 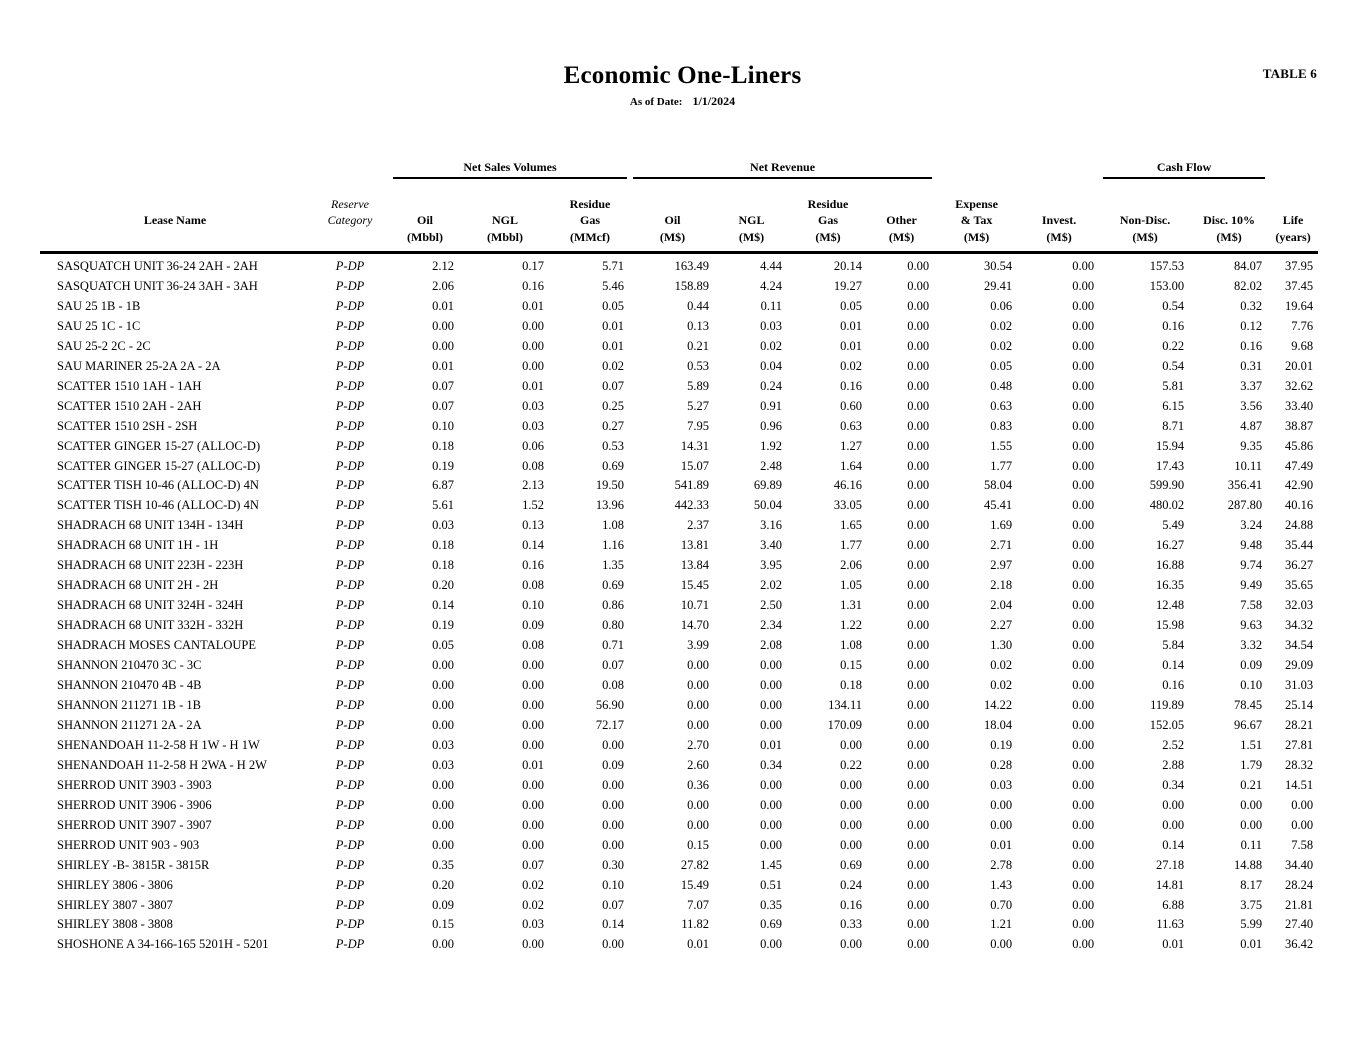 I want to click on value-cell: 3.99, so click(x=698, y=645).